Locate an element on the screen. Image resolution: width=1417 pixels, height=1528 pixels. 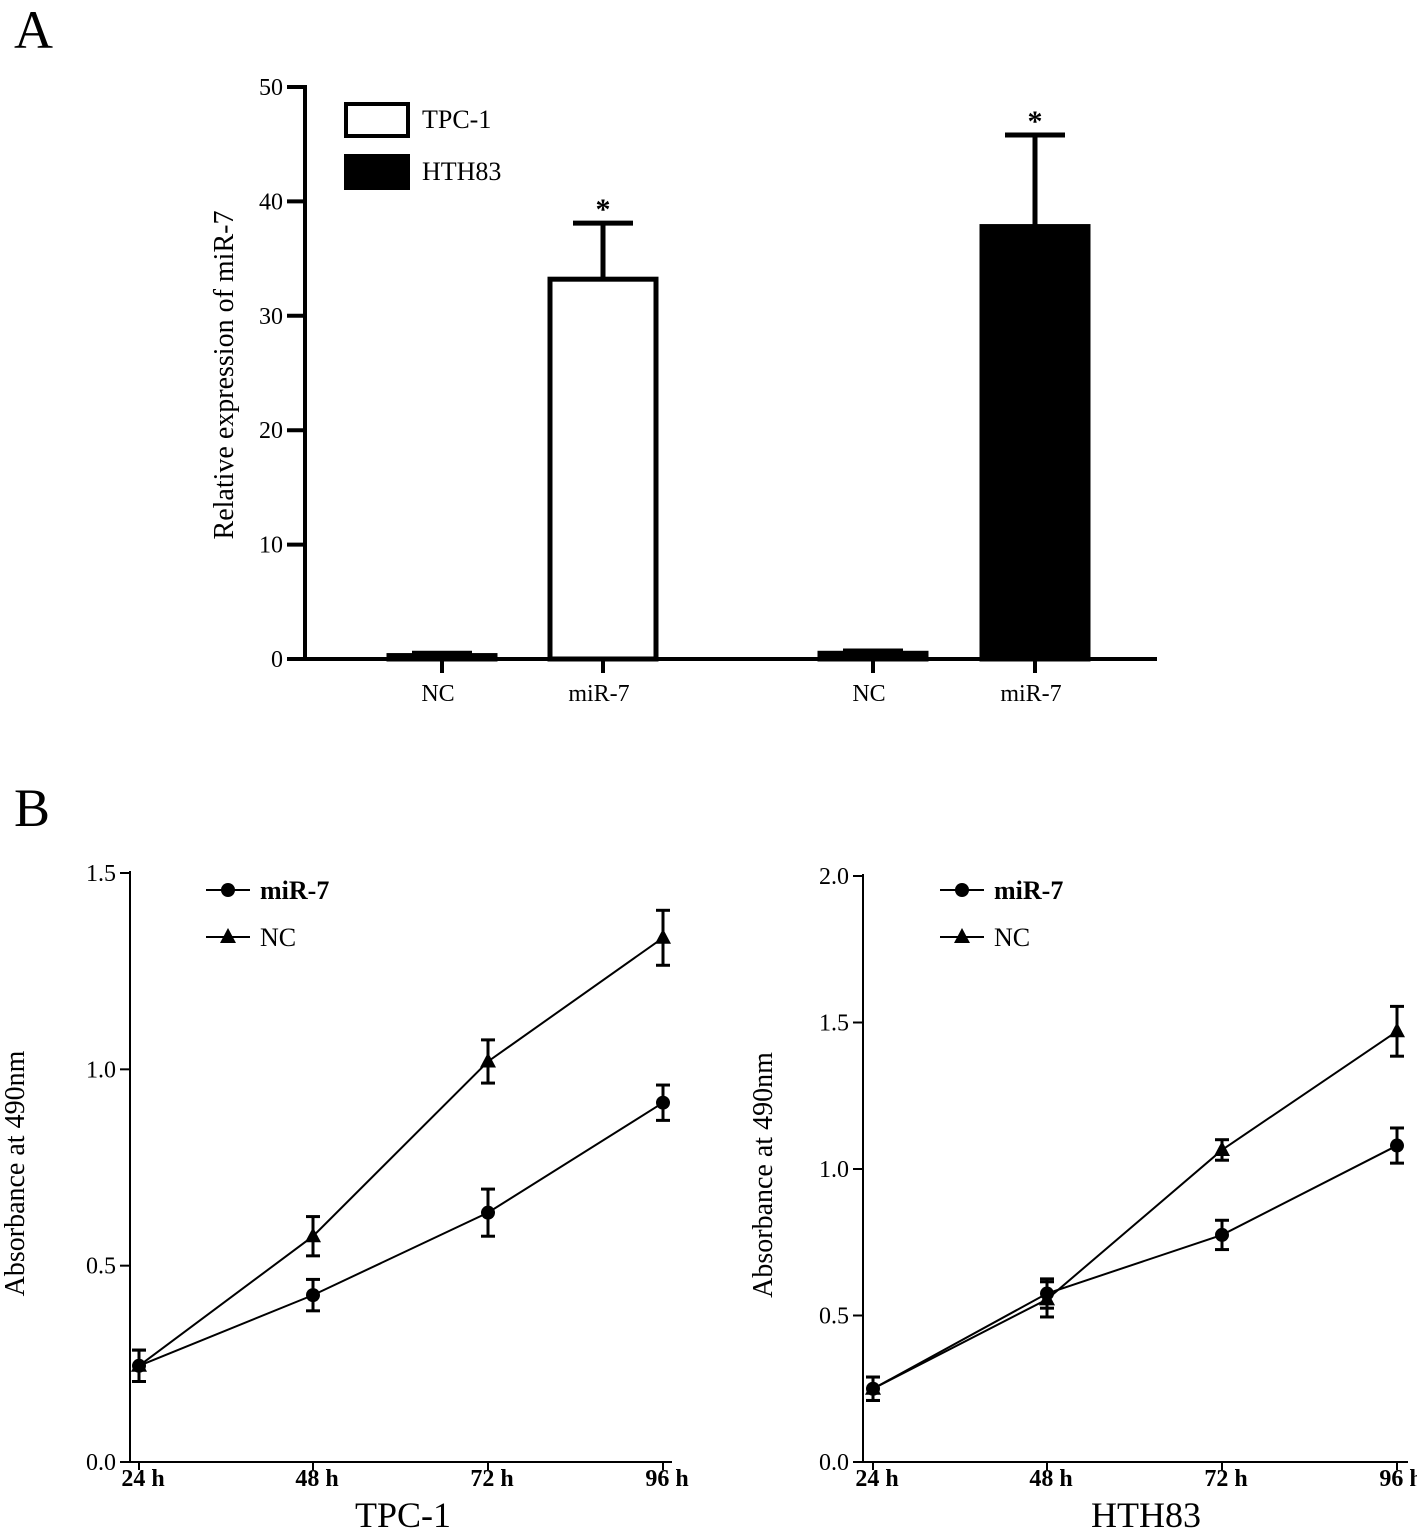
y-tick-label: 20 is located at coordinates (271, 431).